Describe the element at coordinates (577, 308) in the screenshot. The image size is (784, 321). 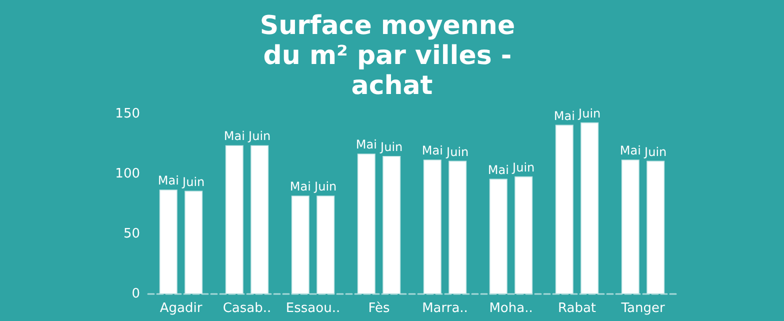
I see `x-tick-label: Rabat` at that location.